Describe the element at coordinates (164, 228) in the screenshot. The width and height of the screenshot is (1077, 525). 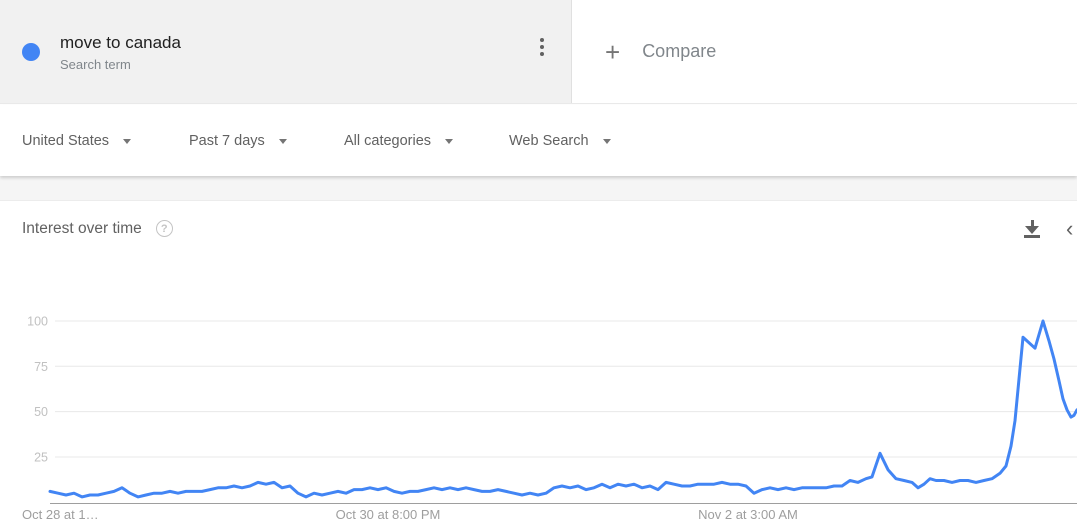
I see `help-icon: ?` at that location.